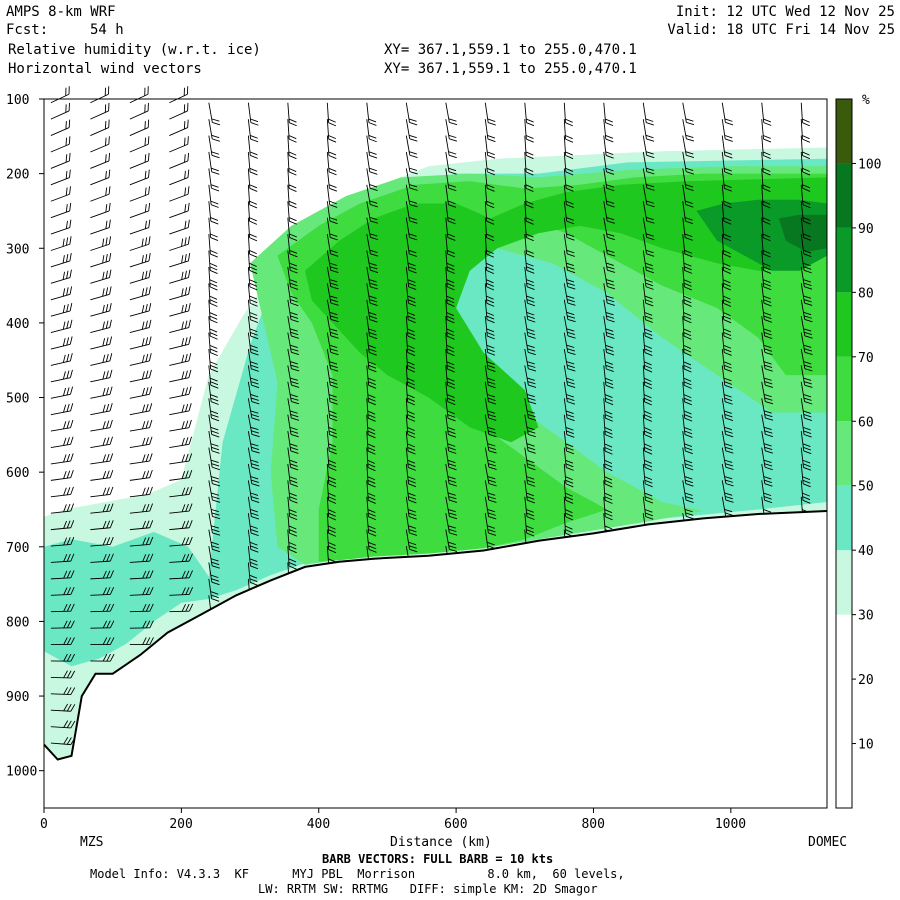  Describe the element at coordinates (44, 824) in the screenshot. I see `x-tick-label: 0` at that location.